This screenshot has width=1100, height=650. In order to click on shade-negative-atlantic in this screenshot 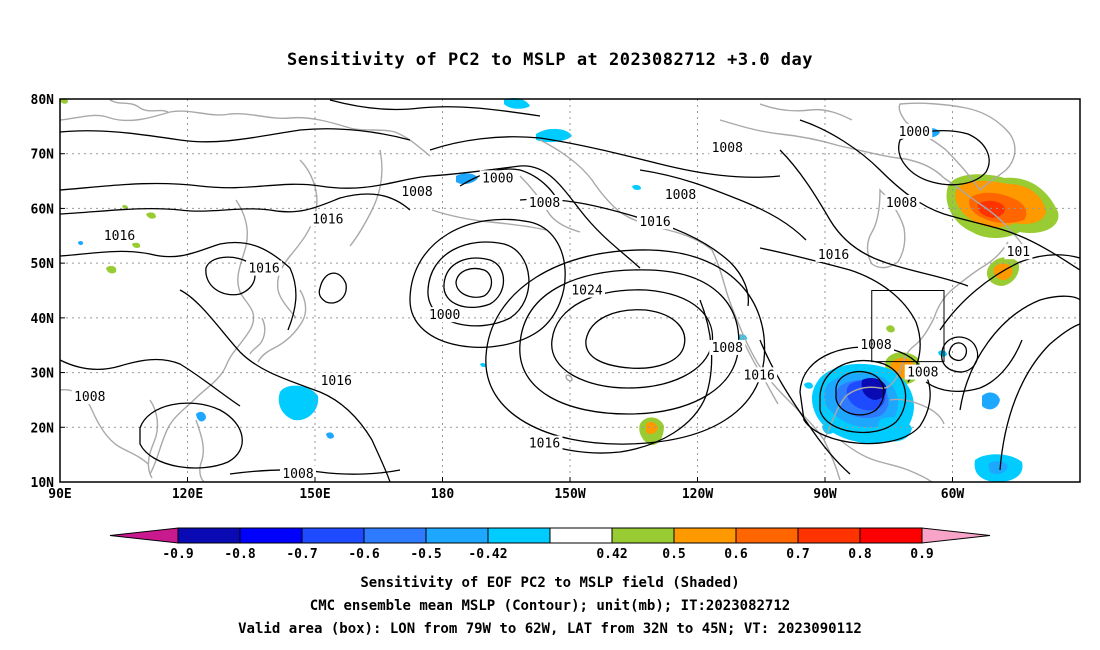, I will do `click(991, 401)`.